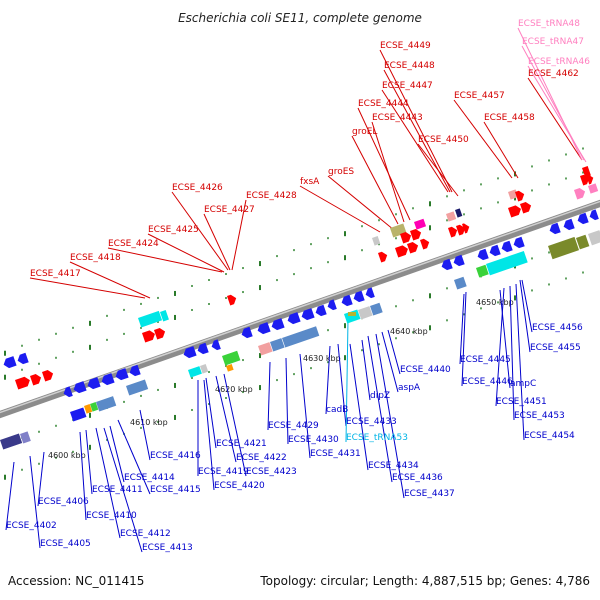  I want to click on gene-label: ECSE_4446, so click(487, 382).